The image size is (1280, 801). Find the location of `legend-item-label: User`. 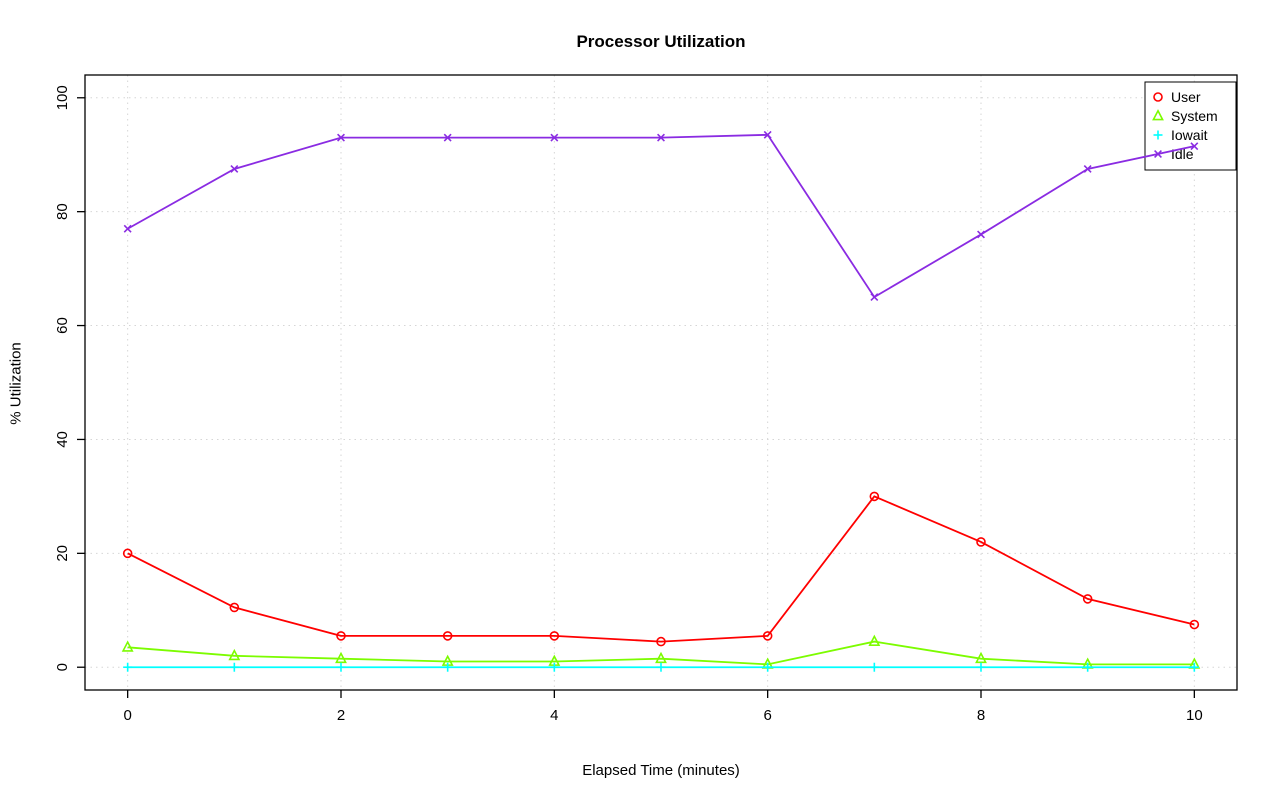

legend-item-label: User is located at coordinates (1186, 97).